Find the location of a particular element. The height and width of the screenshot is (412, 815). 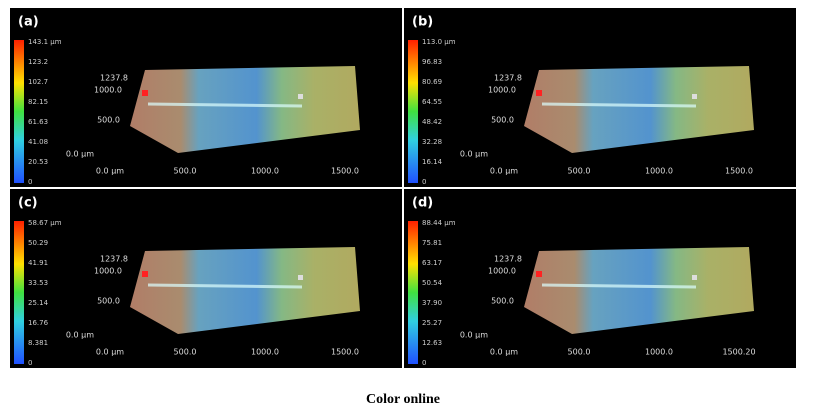

scale-label: 37.90 is located at coordinates (432, 303).